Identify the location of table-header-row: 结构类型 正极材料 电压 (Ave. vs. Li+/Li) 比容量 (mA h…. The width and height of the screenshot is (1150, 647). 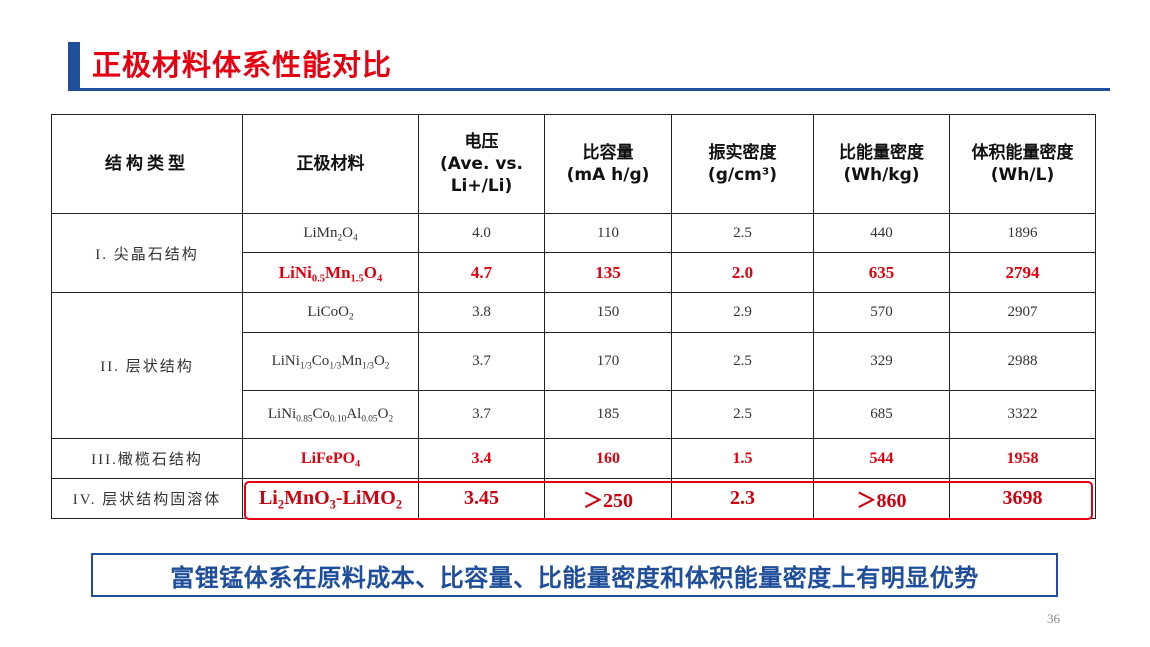
(573, 164).